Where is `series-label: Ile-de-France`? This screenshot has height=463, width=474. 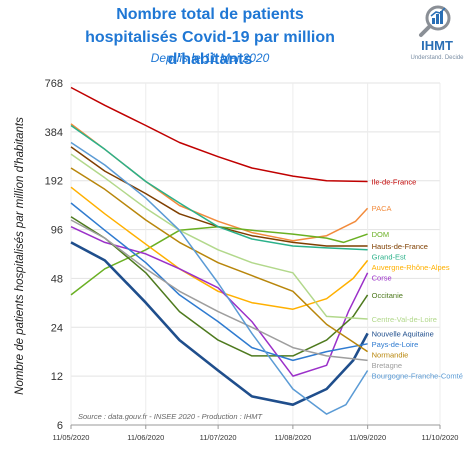
series-label: Ile-de-France is located at coordinates (394, 181).